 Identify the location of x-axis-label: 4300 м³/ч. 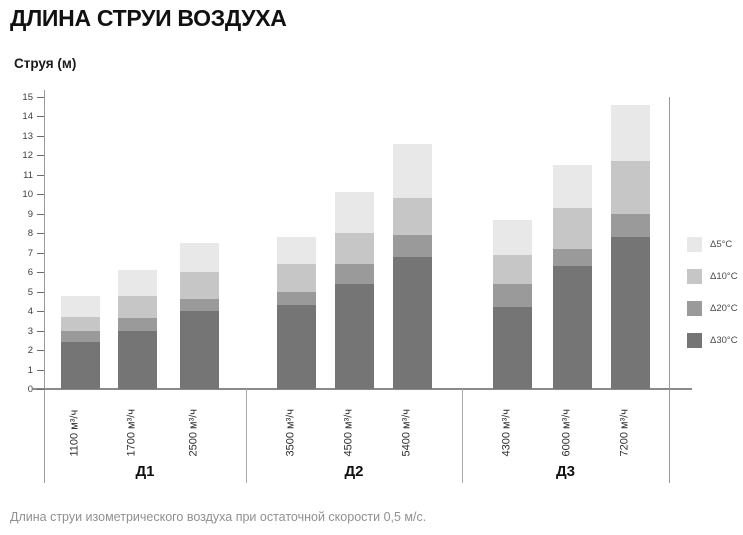
(506, 432).